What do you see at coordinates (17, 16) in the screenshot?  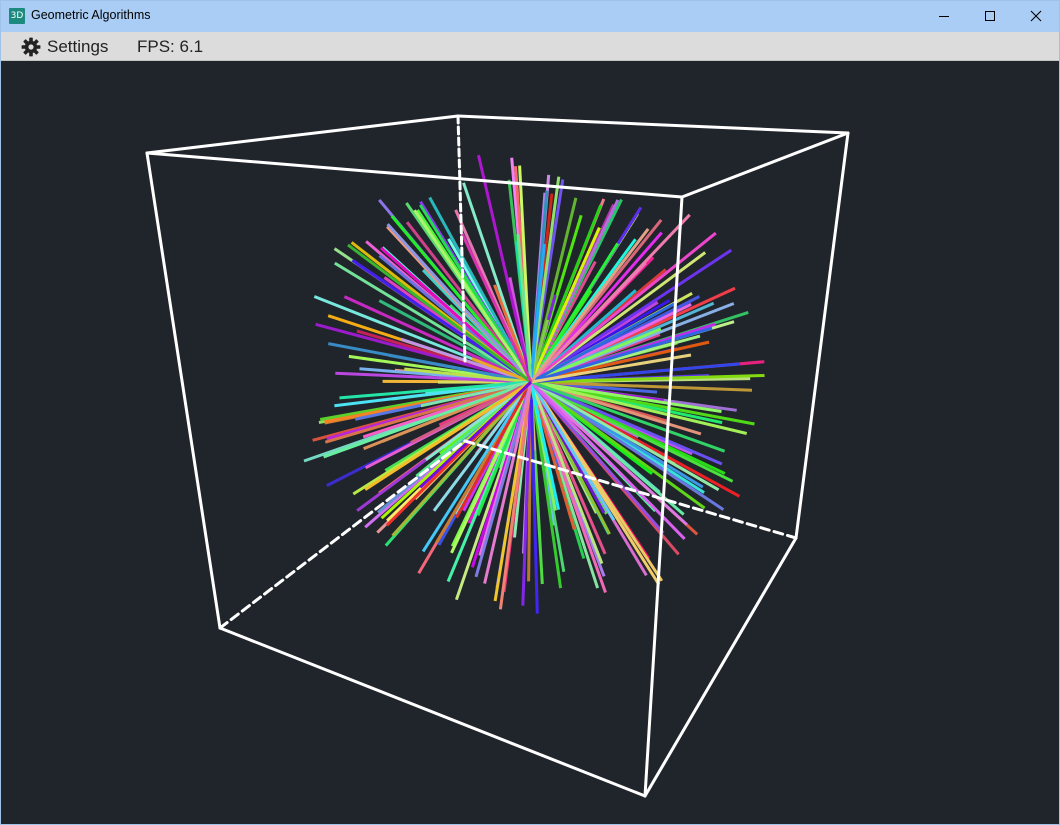 I see `app-icon: 3D` at bounding box center [17, 16].